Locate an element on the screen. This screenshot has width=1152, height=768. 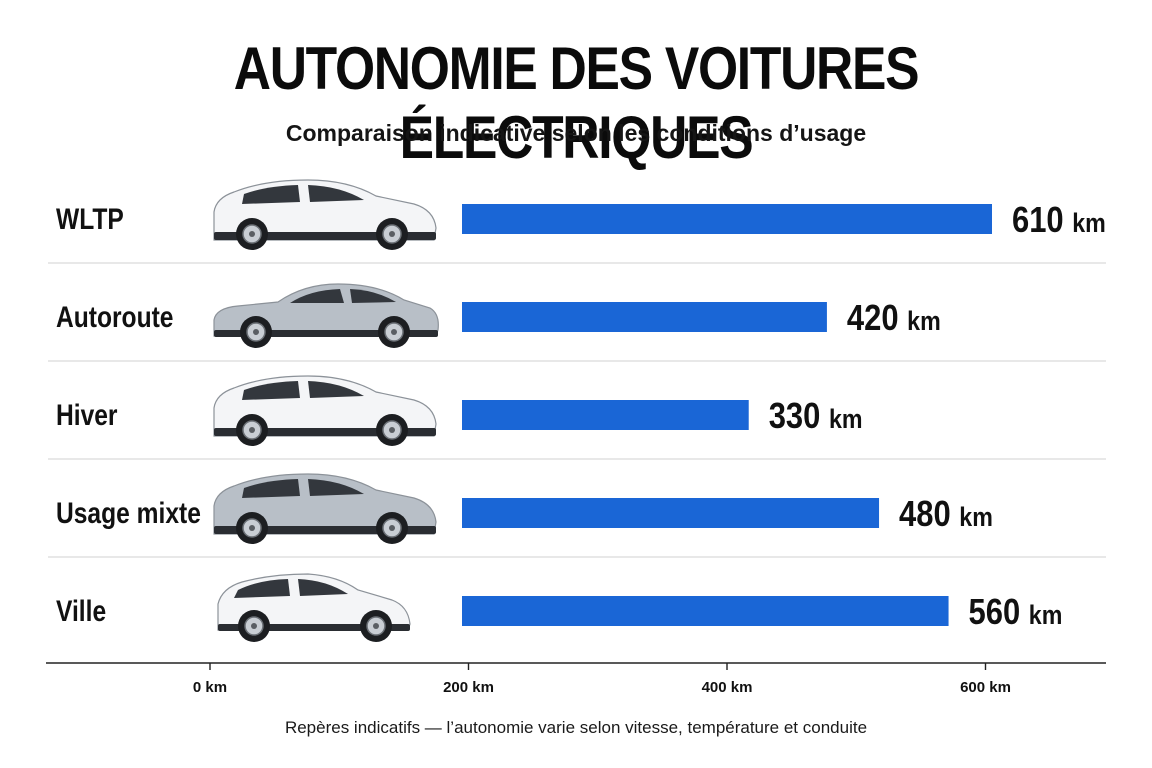
silver-sedan-icon is located at coordinates (326, 315).